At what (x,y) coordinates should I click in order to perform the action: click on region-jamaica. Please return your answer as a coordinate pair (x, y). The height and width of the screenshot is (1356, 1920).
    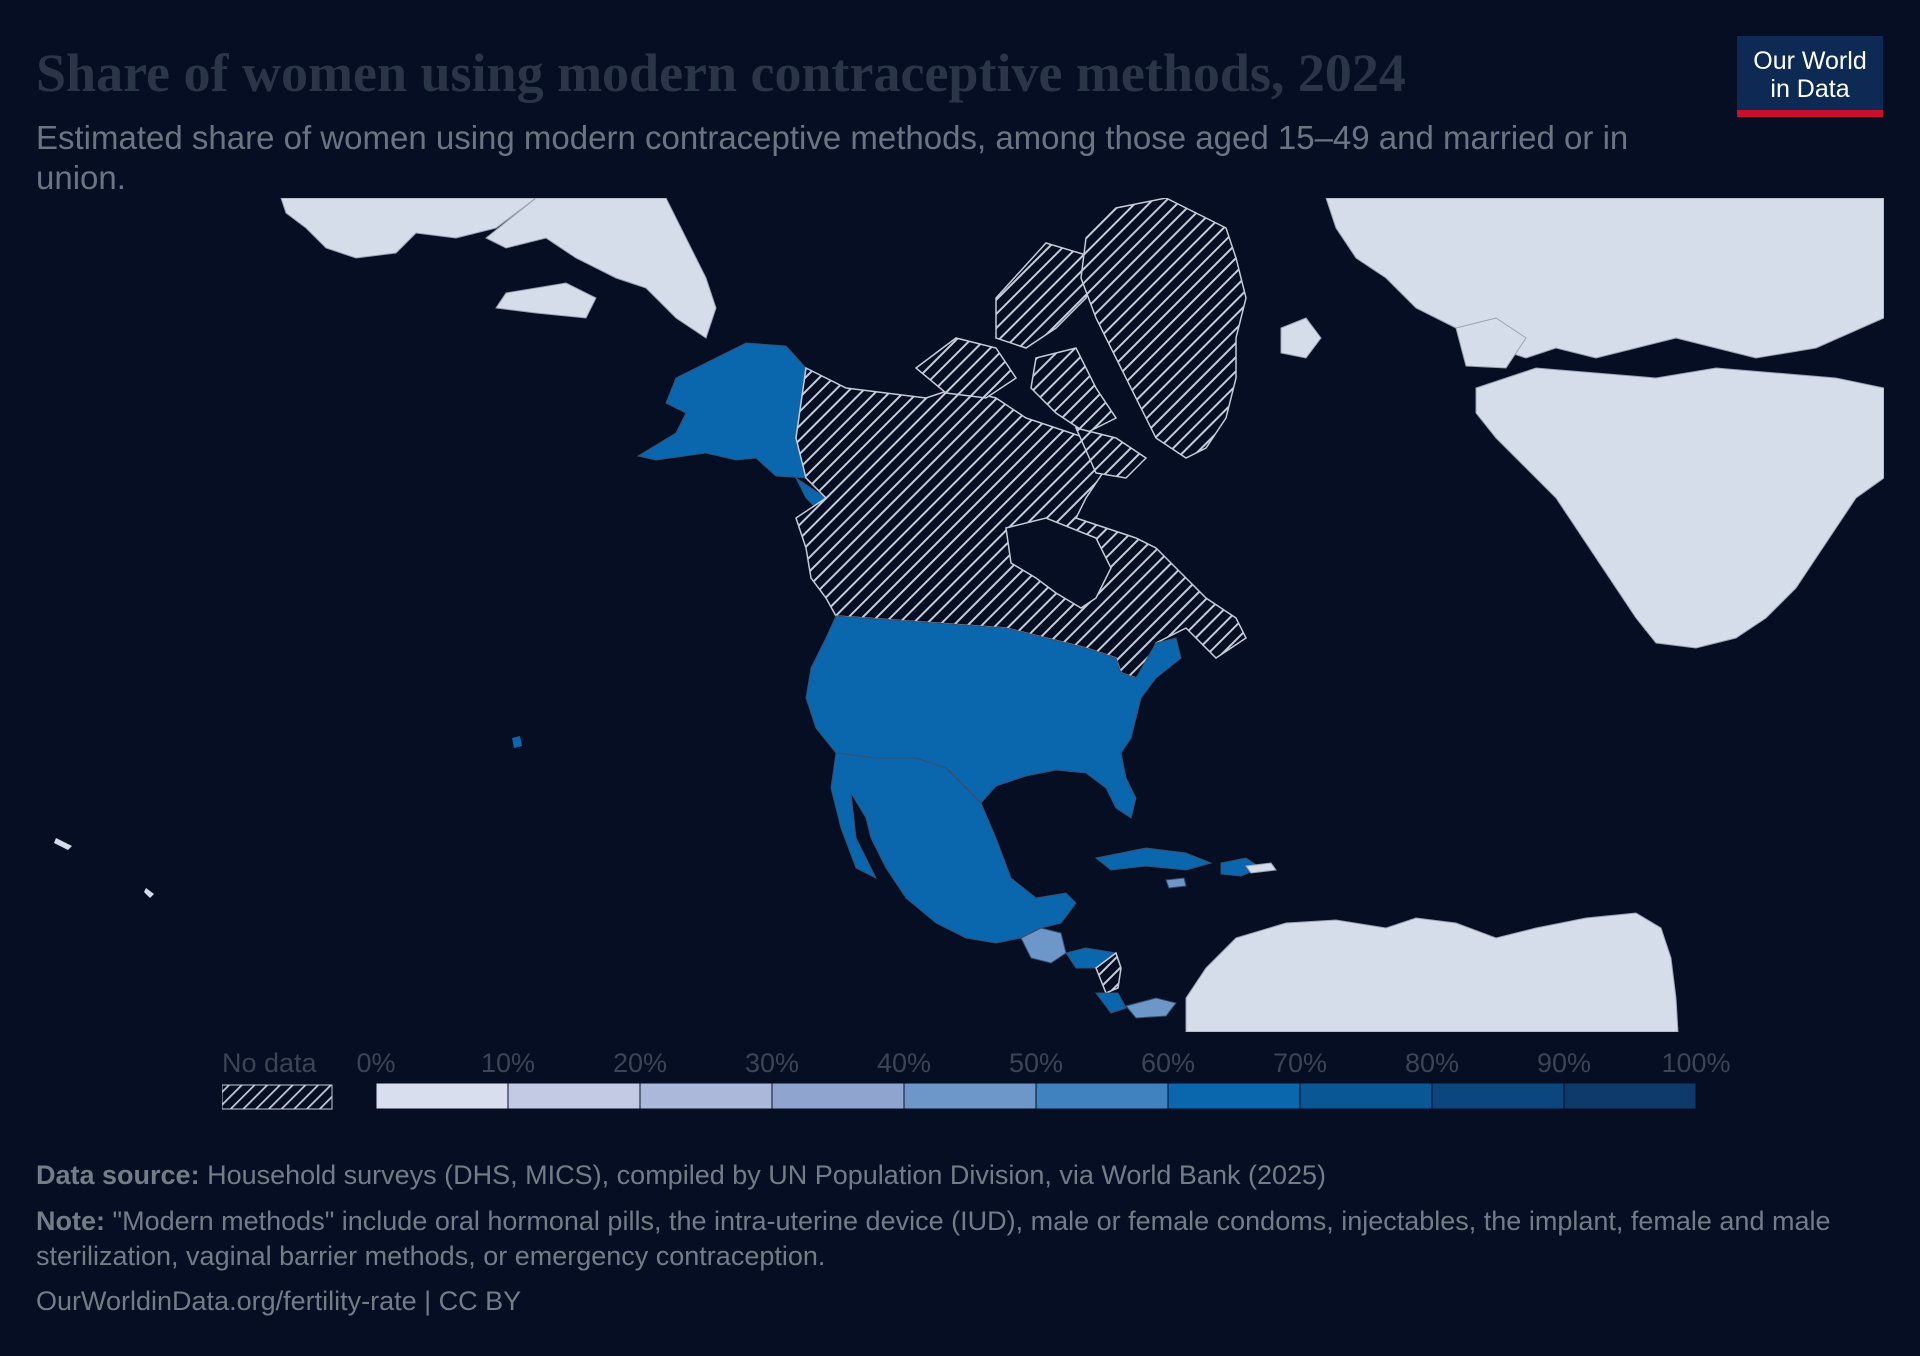
    Looking at the image, I should click on (1176, 883).